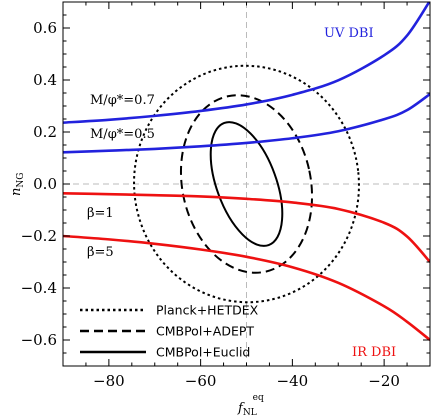 Image resolution: width=432 pixels, height=416 pixels. Describe the element at coordinates (207, 310) in the screenshot. I see `legend-label: Planck+HETDEX` at that location.